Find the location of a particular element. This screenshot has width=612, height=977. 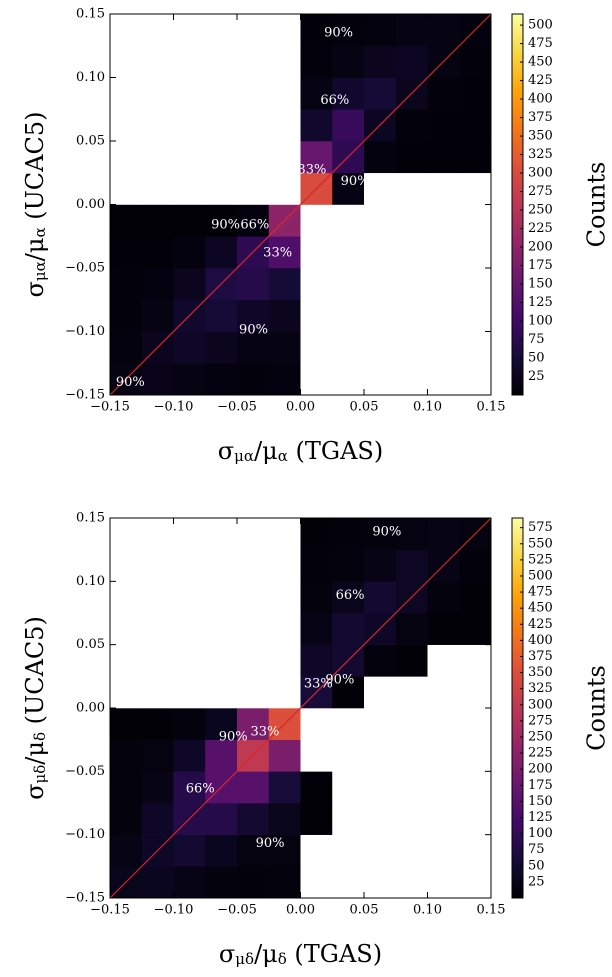

colorbar-tick-label: 350 is located at coordinates (540, 136).